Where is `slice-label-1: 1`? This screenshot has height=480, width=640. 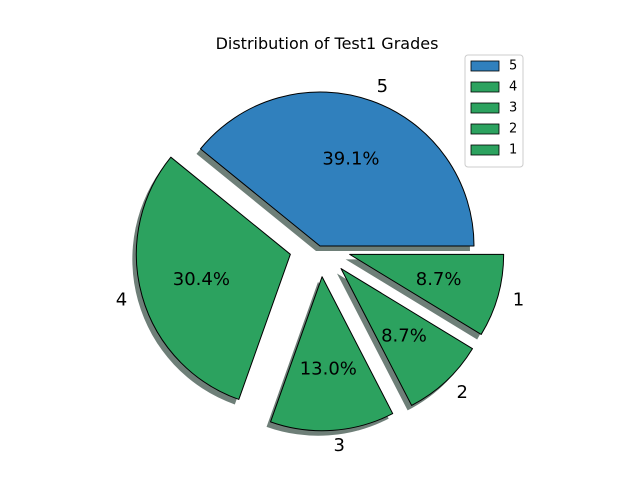
slice-label-1: 1 is located at coordinates (518, 300).